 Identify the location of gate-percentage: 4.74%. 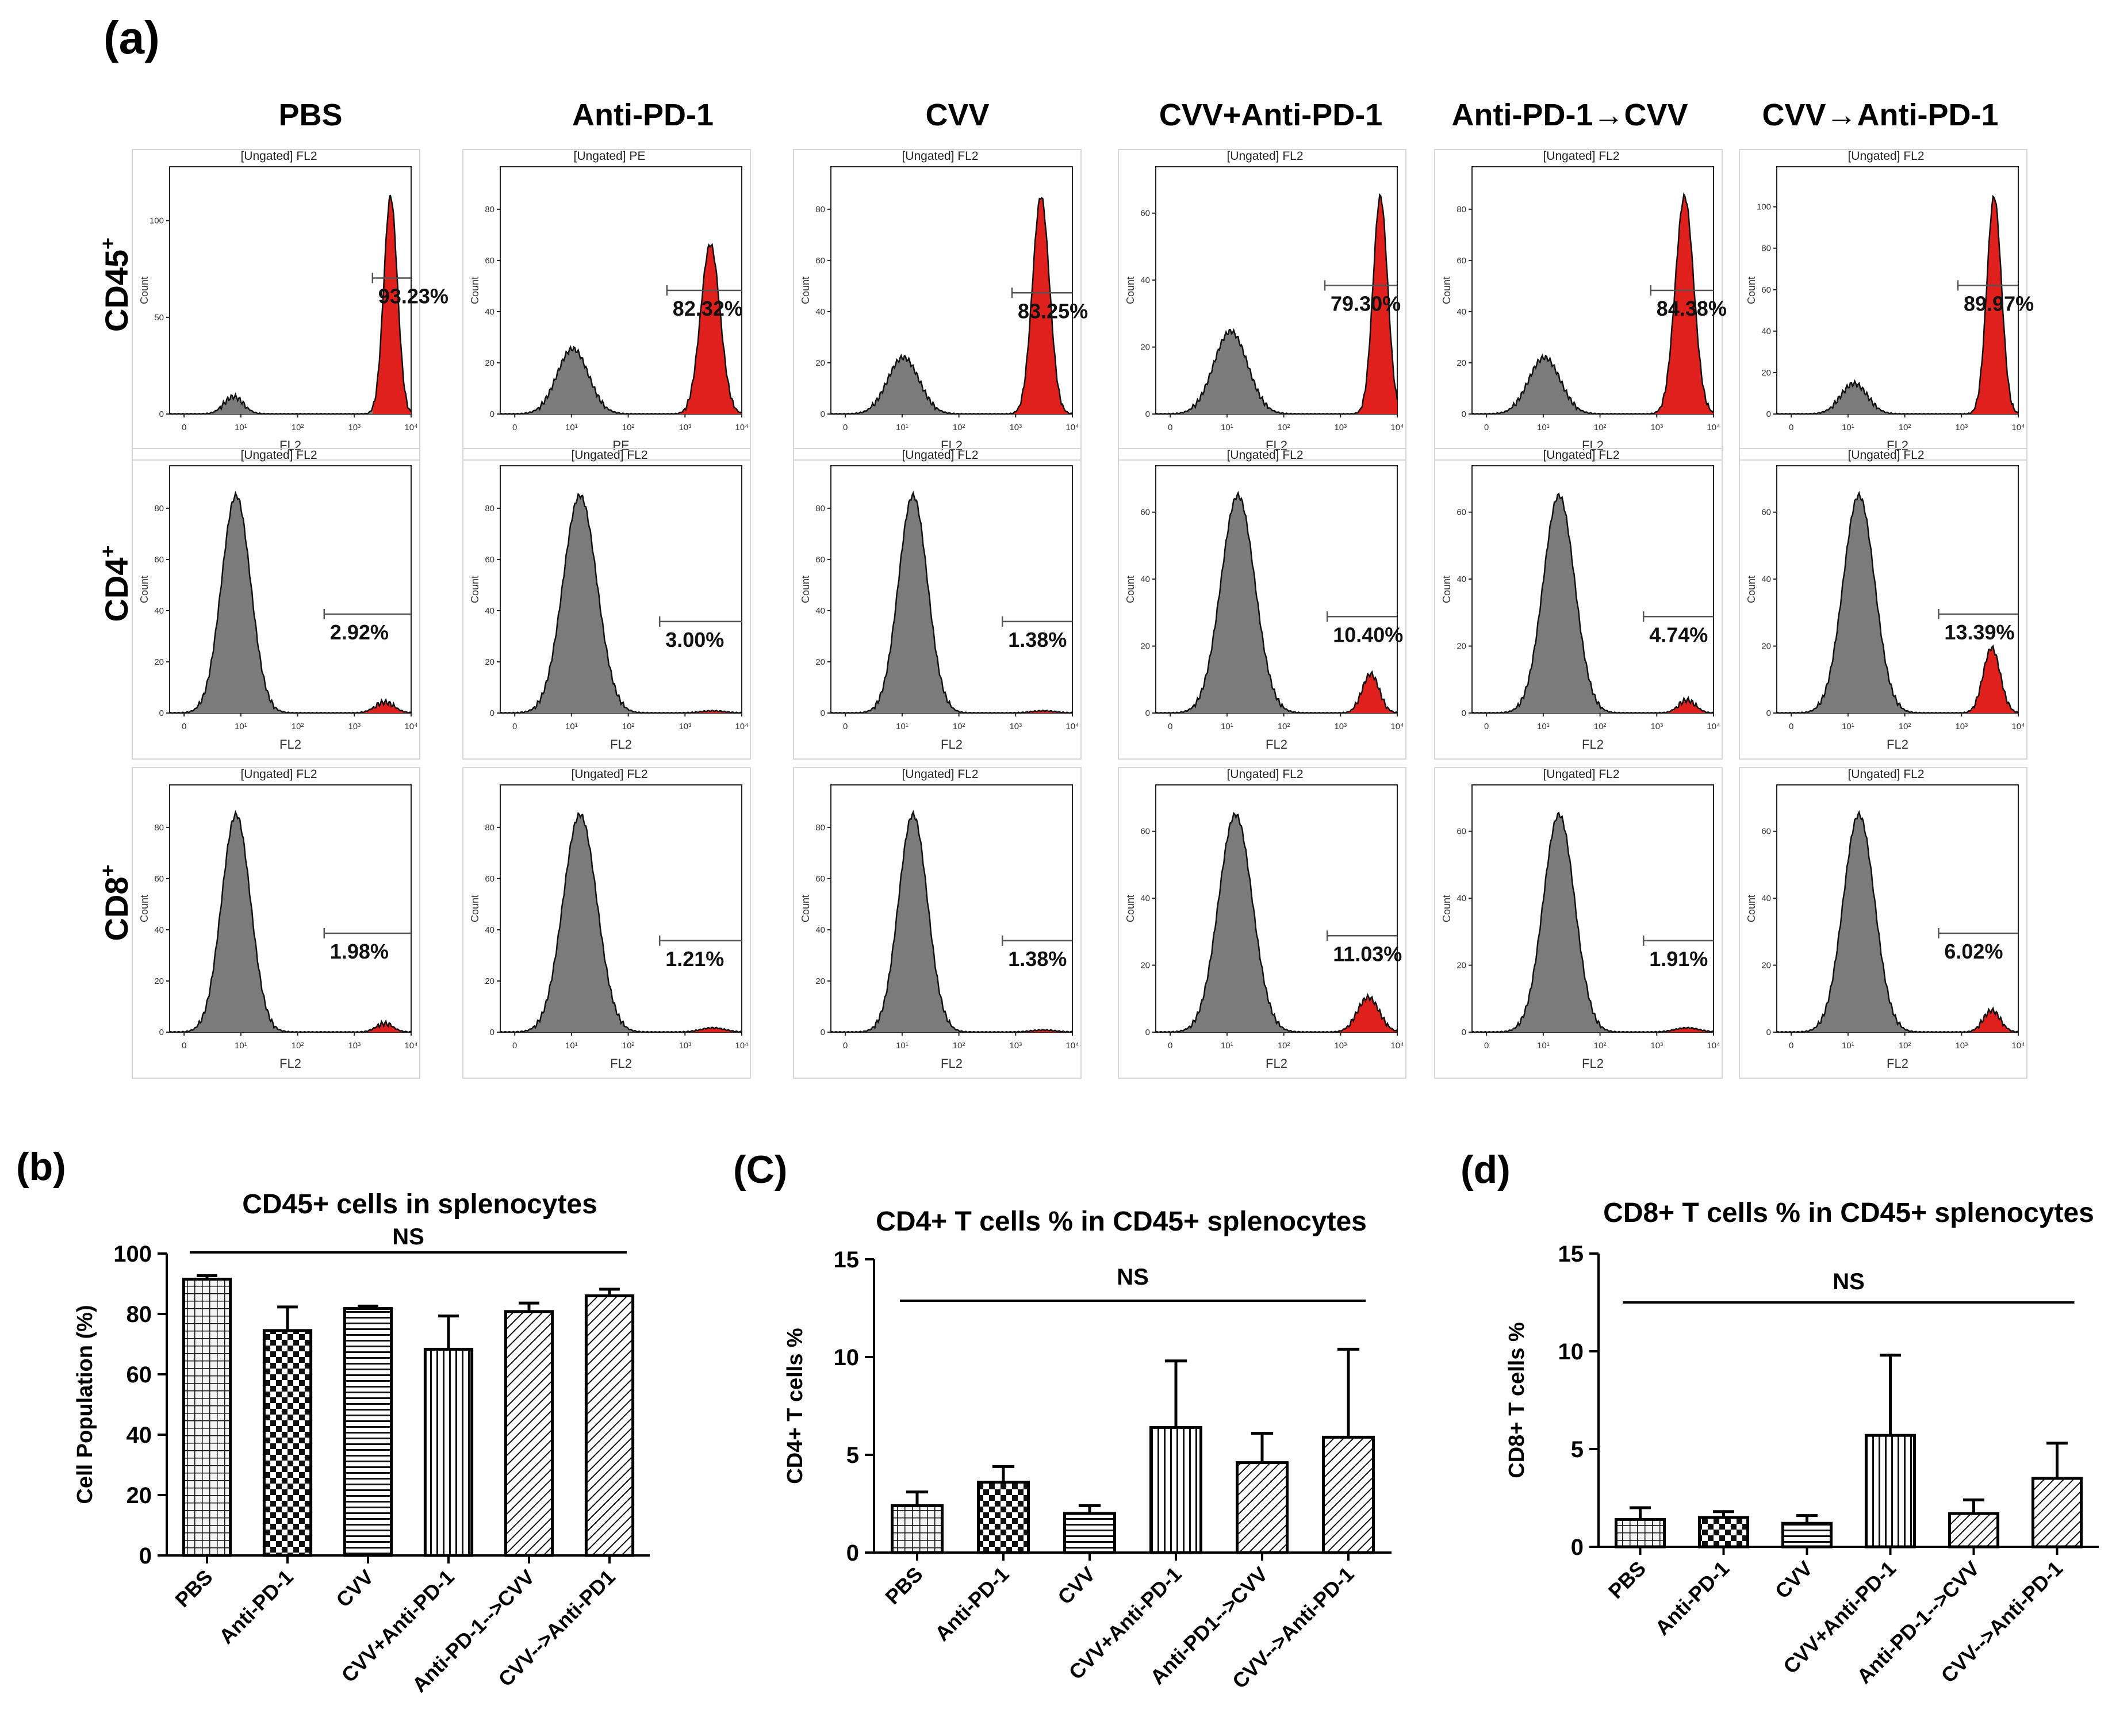
(1678, 634).